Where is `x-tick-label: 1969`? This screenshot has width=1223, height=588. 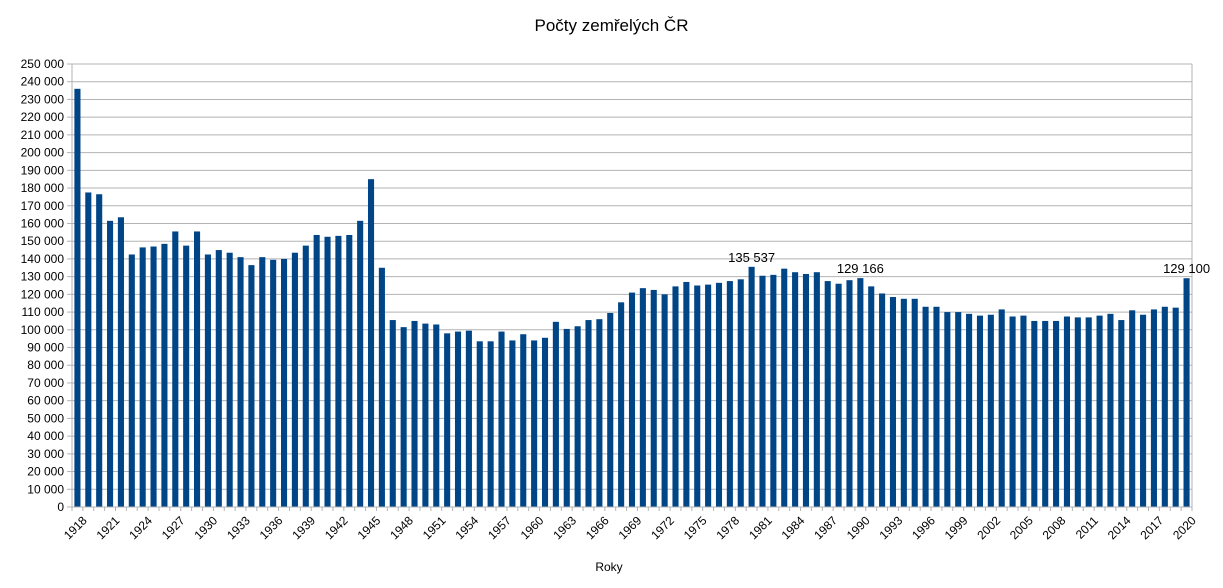 x-tick-label: 1969 is located at coordinates (630, 527).